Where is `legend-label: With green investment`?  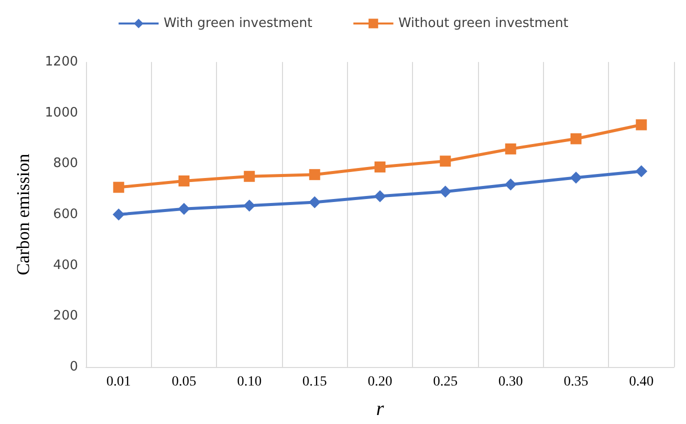
legend-label: With green investment is located at coordinates (238, 23).